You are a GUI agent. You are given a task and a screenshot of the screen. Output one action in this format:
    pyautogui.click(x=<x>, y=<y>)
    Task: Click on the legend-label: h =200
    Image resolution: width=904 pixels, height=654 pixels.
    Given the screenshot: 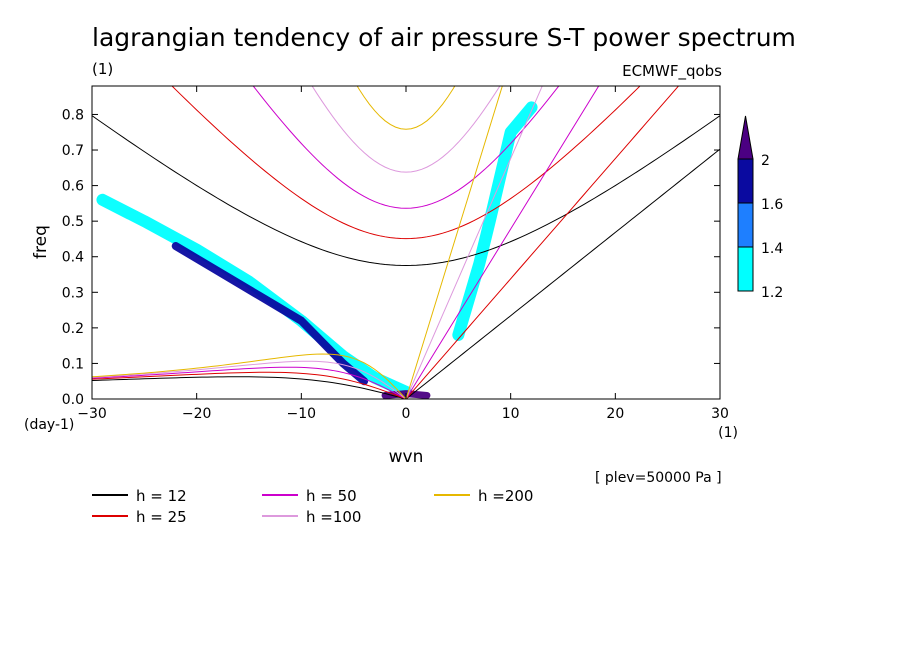 What is the action you would take?
    pyautogui.click(x=505, y=496)
    